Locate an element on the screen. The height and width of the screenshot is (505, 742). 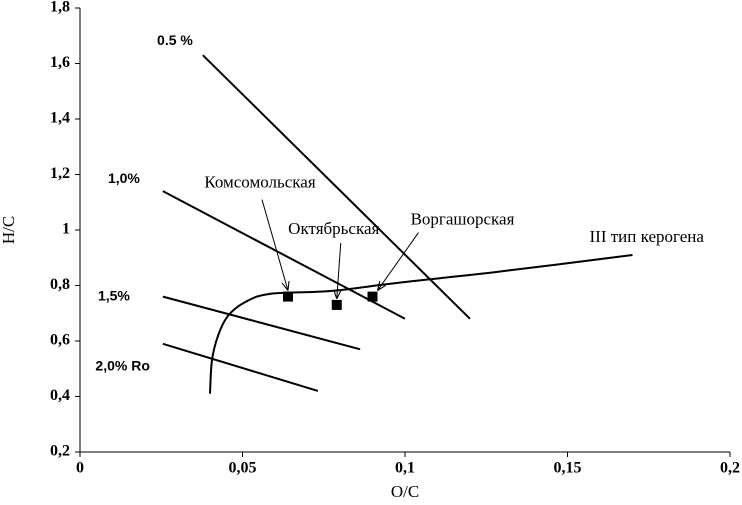
reflectance-label: 1,0% is located at coordinates (124, 178).